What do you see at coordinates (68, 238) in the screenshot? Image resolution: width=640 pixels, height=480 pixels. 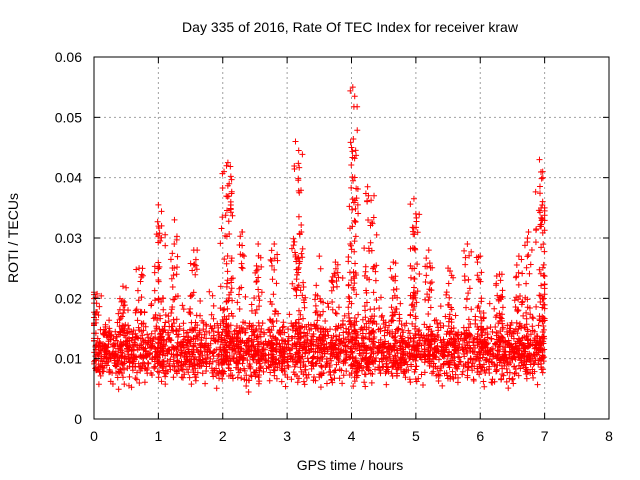 I see `y-axis-tick-labels: 0 0.01 0.02 0.03 0.04 0.05 0.06` at bounding box center [68, 238].